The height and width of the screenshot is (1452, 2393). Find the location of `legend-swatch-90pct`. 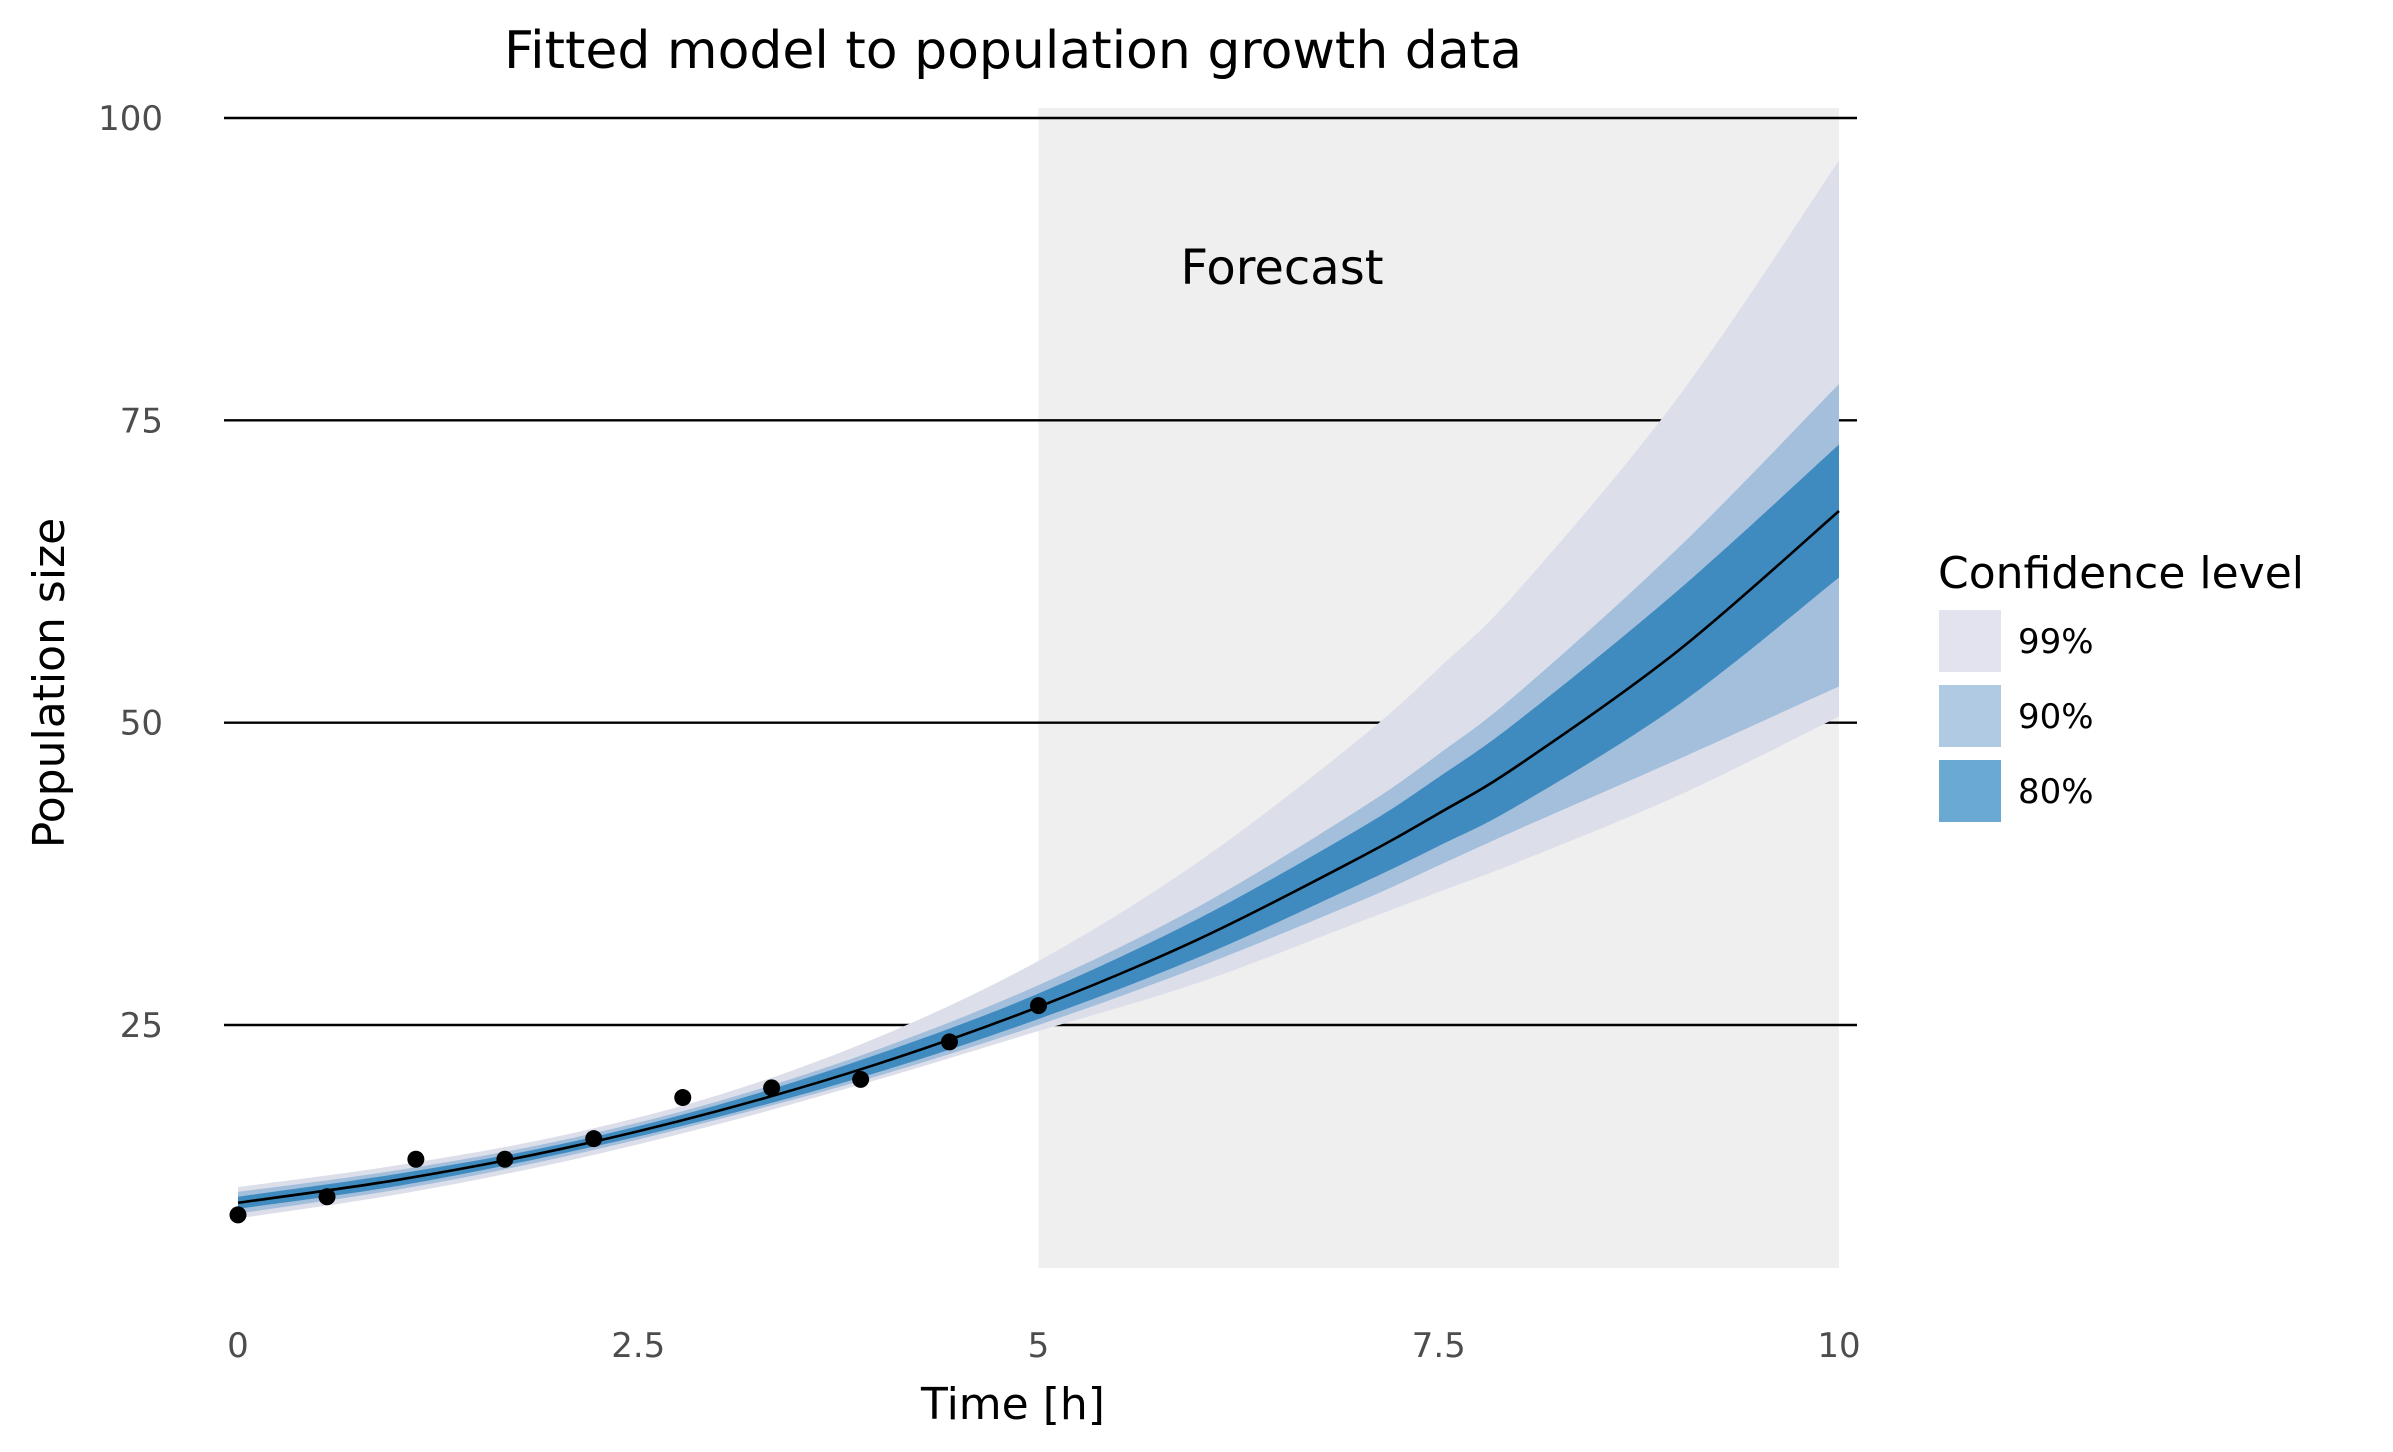

legend-swatch-90pct is located at coordinates (1970, 716).